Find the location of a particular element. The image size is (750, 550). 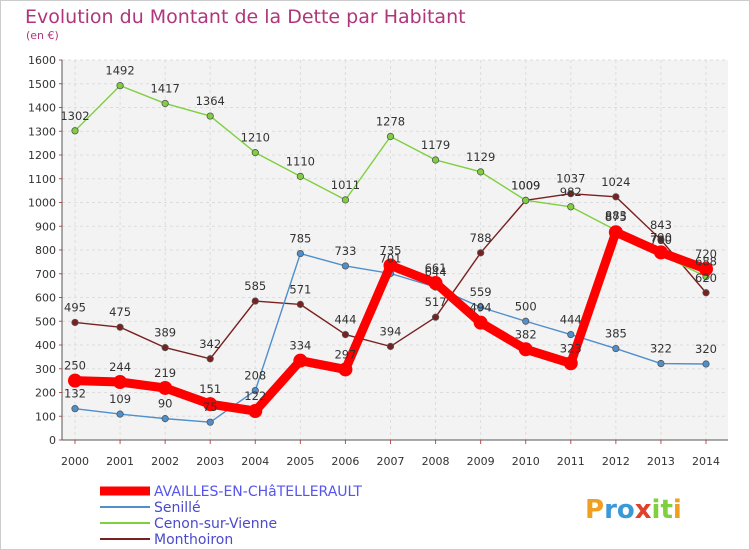

x-tick-label: 2010 is located at coordinates (526, 461).